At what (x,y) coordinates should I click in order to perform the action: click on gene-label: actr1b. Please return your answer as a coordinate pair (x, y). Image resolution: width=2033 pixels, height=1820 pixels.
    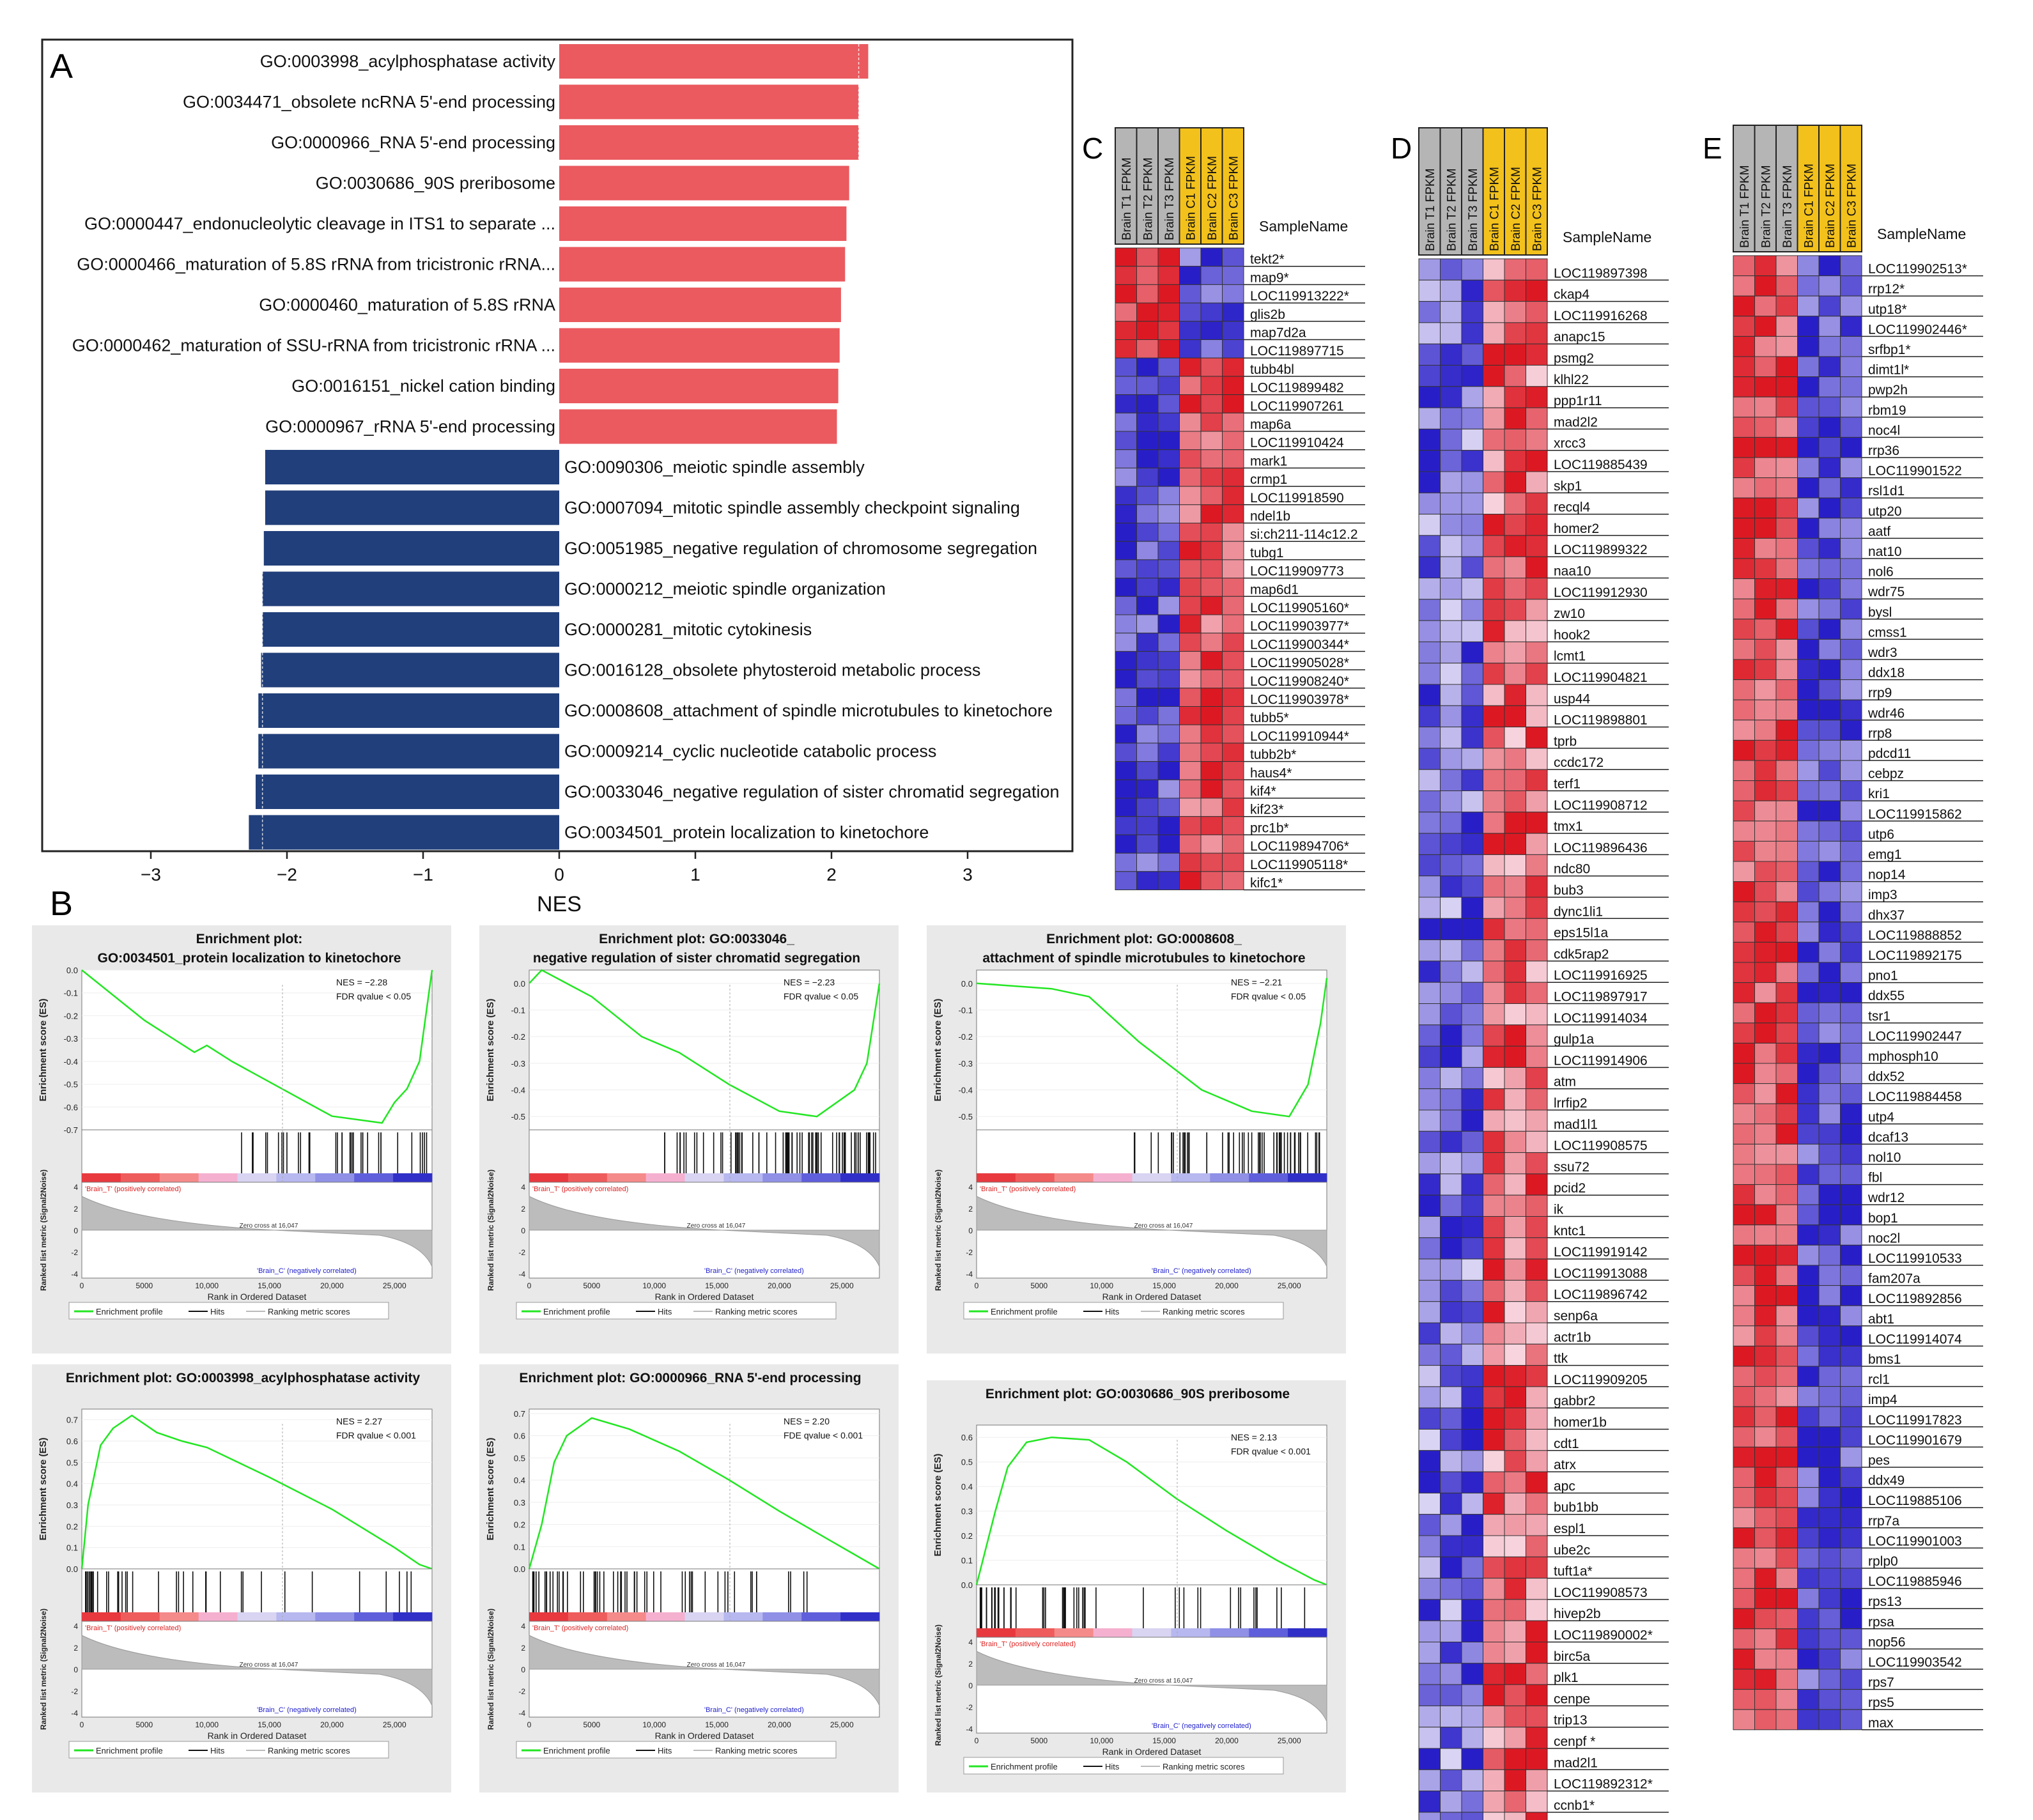
    Looking at the image, I should click on (1572, 1337).